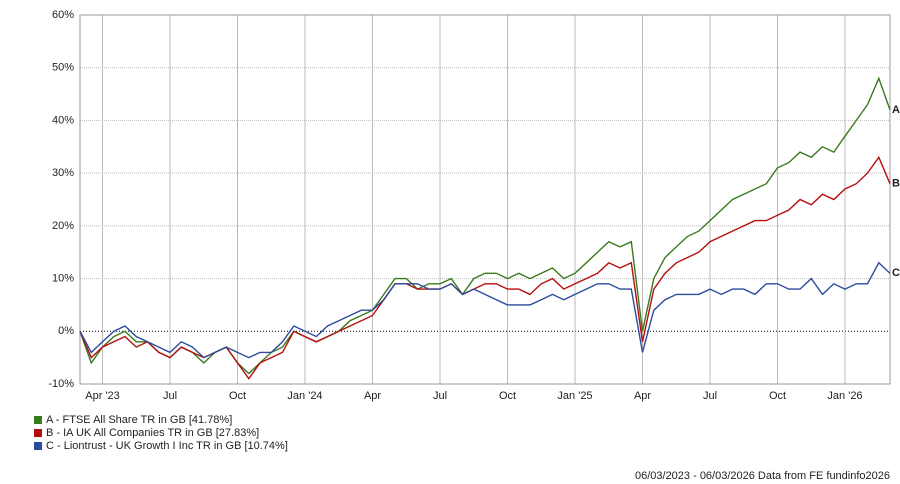 This screenshot has width=900, height=484. Describe the element at coordinates (63, 173) in the screenshot. I see `y-tick-label: 30%` at that location.